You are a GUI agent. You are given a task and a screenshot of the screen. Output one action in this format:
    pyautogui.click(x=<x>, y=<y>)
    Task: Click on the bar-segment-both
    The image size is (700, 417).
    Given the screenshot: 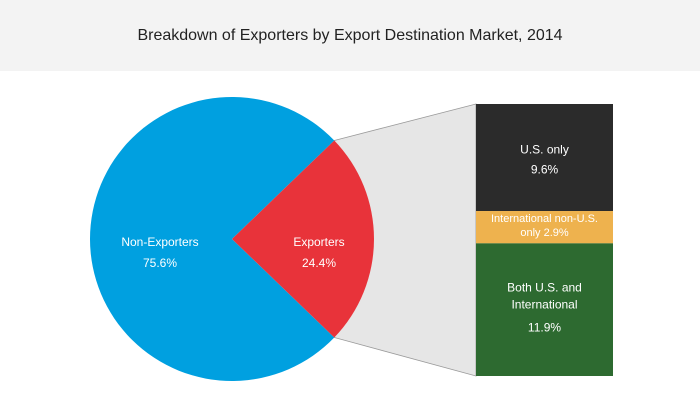 What is the action you would take?
    pyautogui.click(x=544, y=309)
    